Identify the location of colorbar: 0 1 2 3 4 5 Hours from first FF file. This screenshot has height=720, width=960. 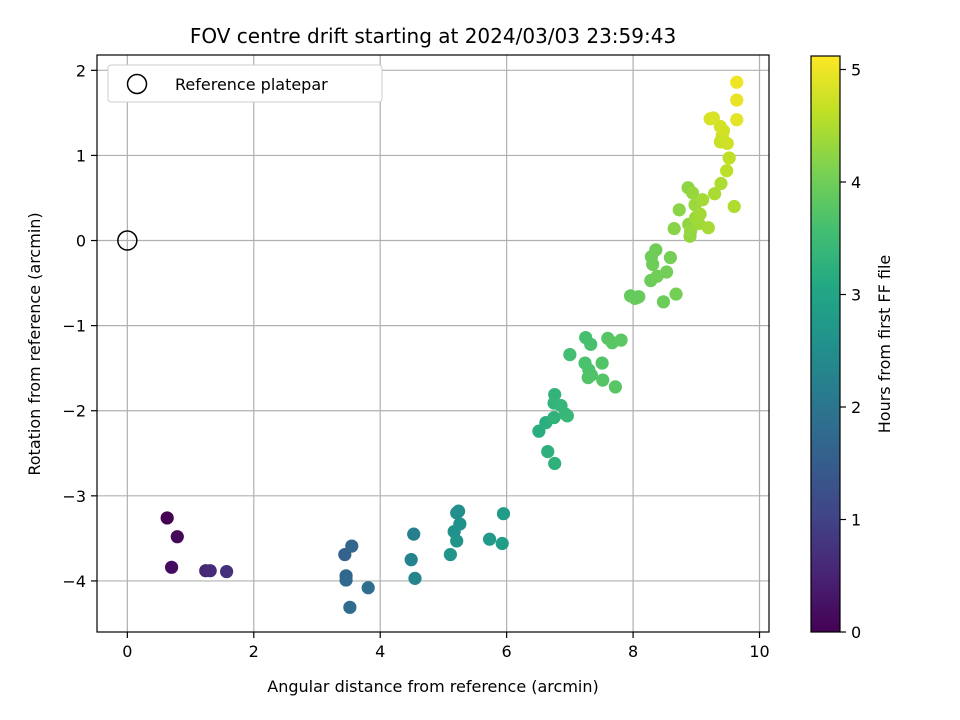
(852, 348).